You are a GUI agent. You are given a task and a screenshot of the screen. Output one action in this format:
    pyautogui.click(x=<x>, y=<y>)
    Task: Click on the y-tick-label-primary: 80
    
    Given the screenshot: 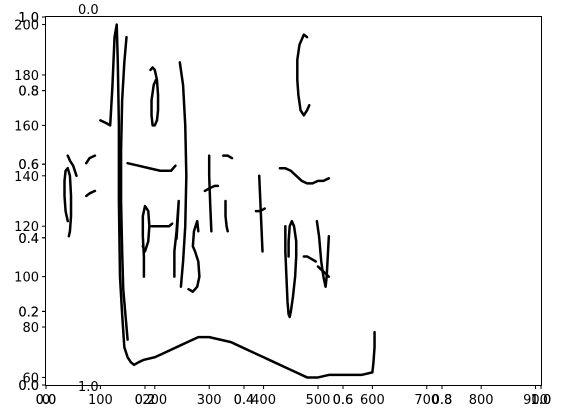 What is the action you would take?
    pyautogui.click(x=30, y=328)
    